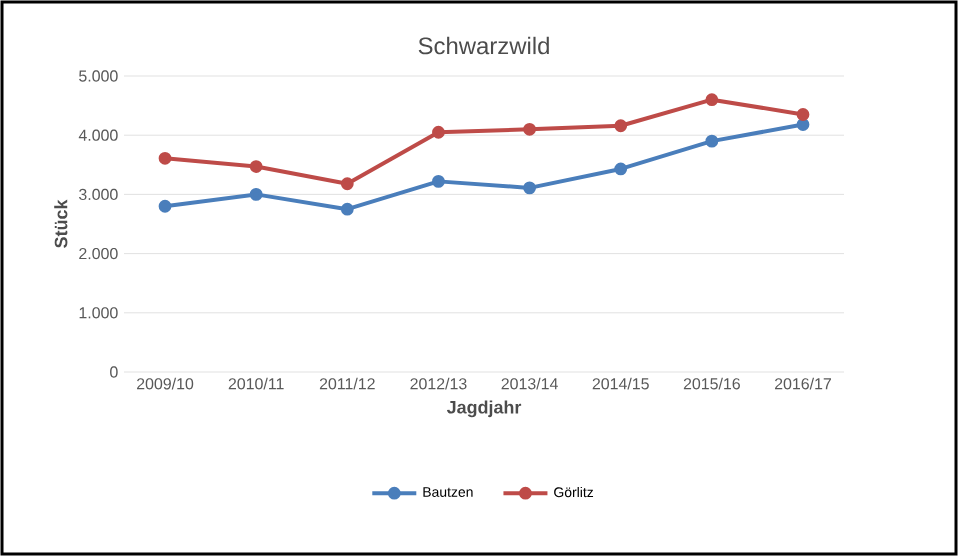 This screenshot has height=556, width=958. What do you see at coordinates (483, 45) in the screenshot?
I see `chart-title: Schwarzwild` at bounding box center [483, 45].